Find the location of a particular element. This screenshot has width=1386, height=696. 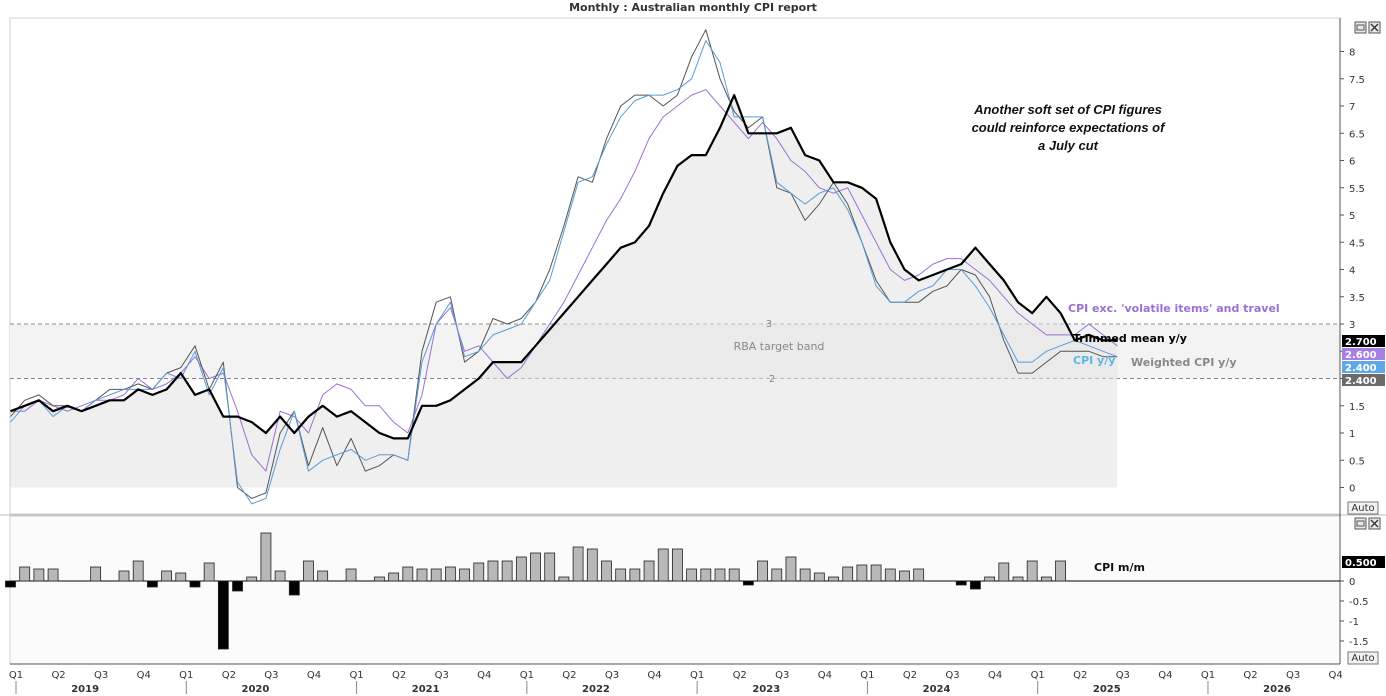

x-year-label: 2022 is located at coordinates (596, 689).